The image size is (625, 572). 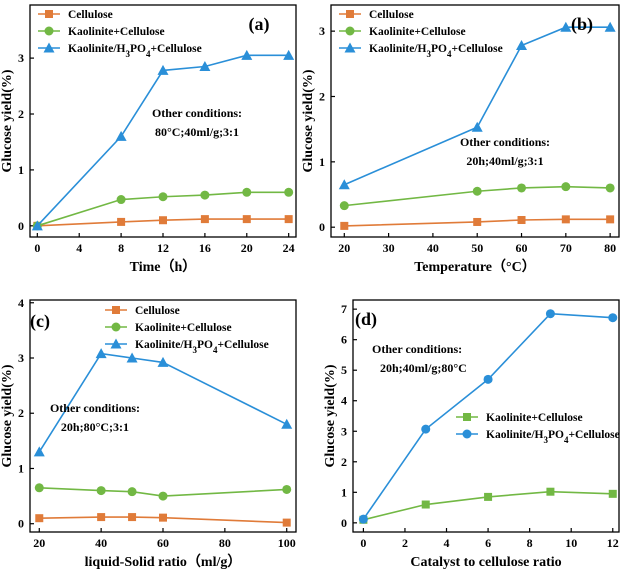 I want to click on y-tick-label: 1, so click(x=322, y=162).